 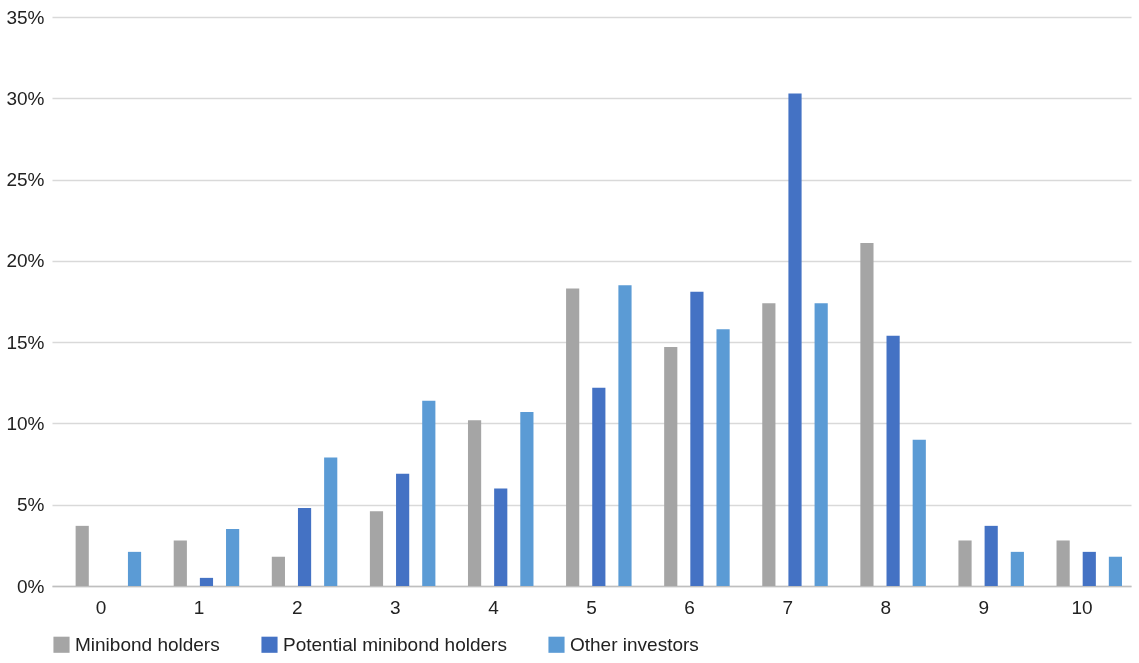 What do you see at coordinates (591, 607) in the screenshot?
I see `x-tick-label: 5` at bounding box center [591, 607].